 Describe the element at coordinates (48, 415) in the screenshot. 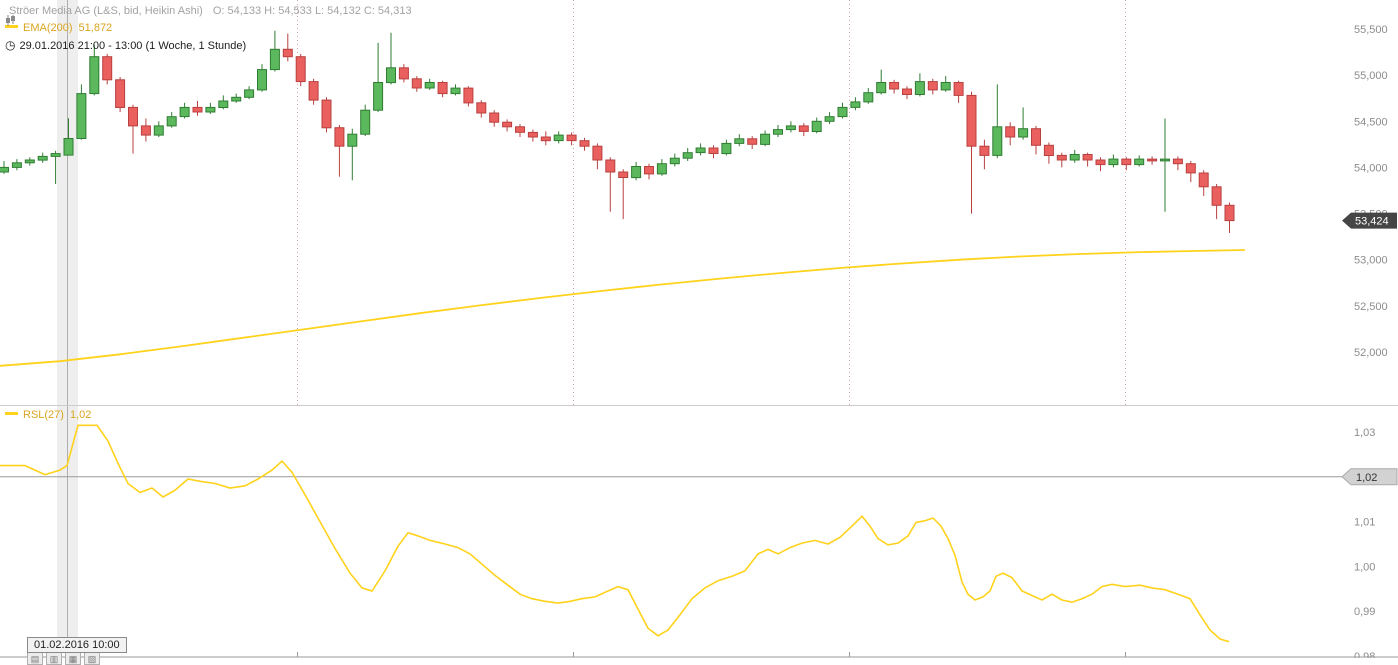

I see `rsl-legend-row: RSL(27) 1,02` at that location.